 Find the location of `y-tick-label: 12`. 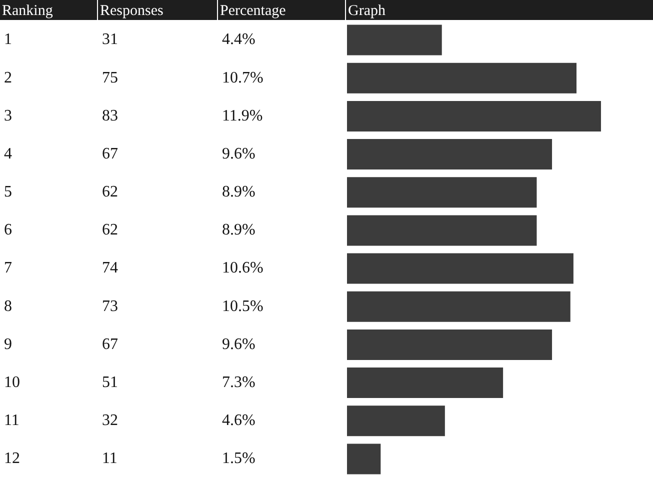

y-tick-label: 12 is located at coordinates (12, 459).